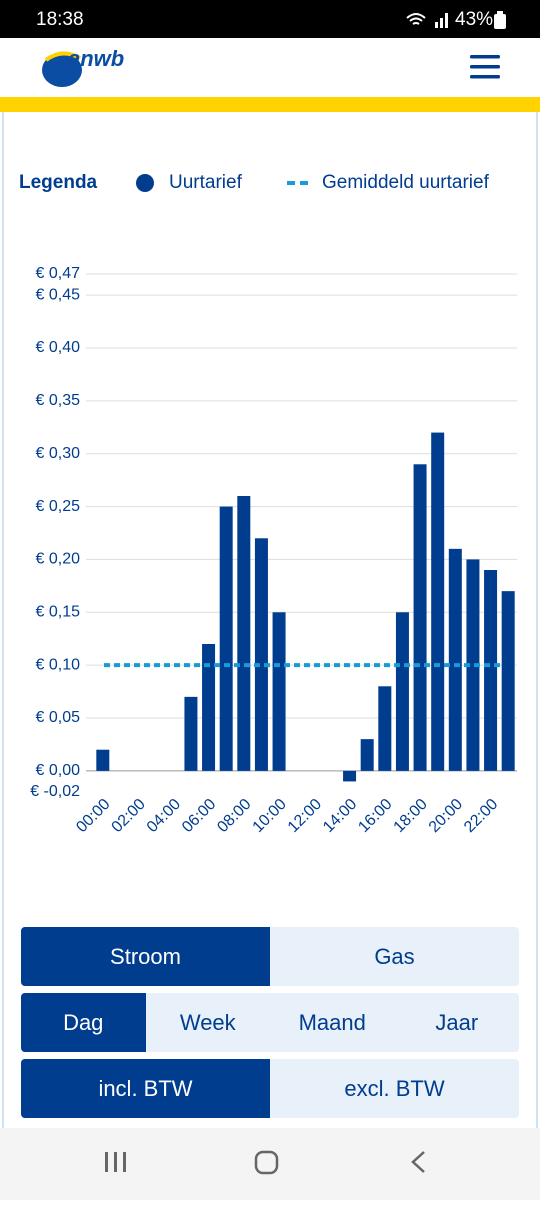 This screenshot has height=1205, width=540. Describe the element at coordinates (58, 347) in the screenshot. I see `y-tick-label: € 0,40` at that location.